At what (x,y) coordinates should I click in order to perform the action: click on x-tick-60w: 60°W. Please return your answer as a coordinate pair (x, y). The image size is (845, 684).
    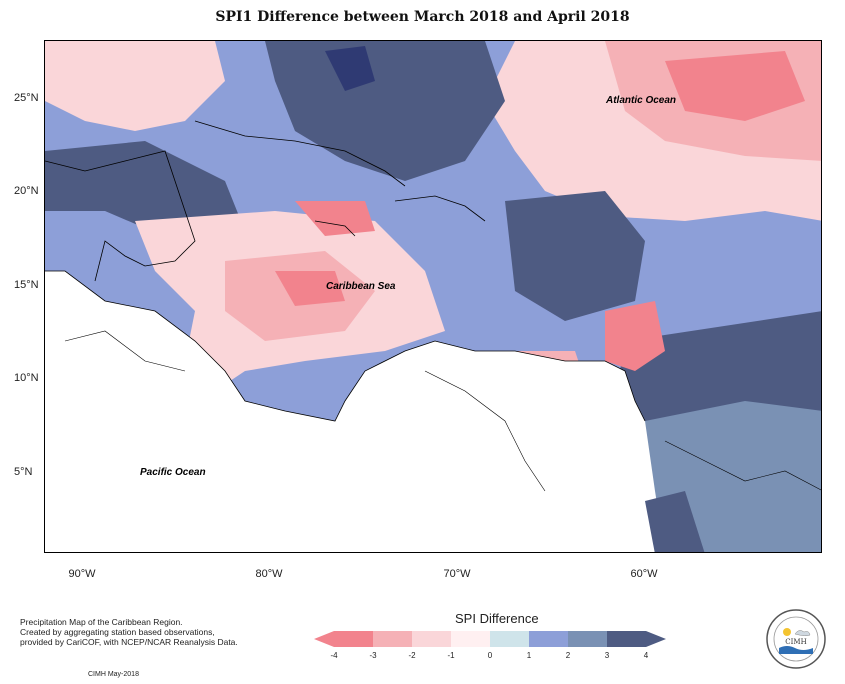
    Looking at the image, I should click on (644, 574).